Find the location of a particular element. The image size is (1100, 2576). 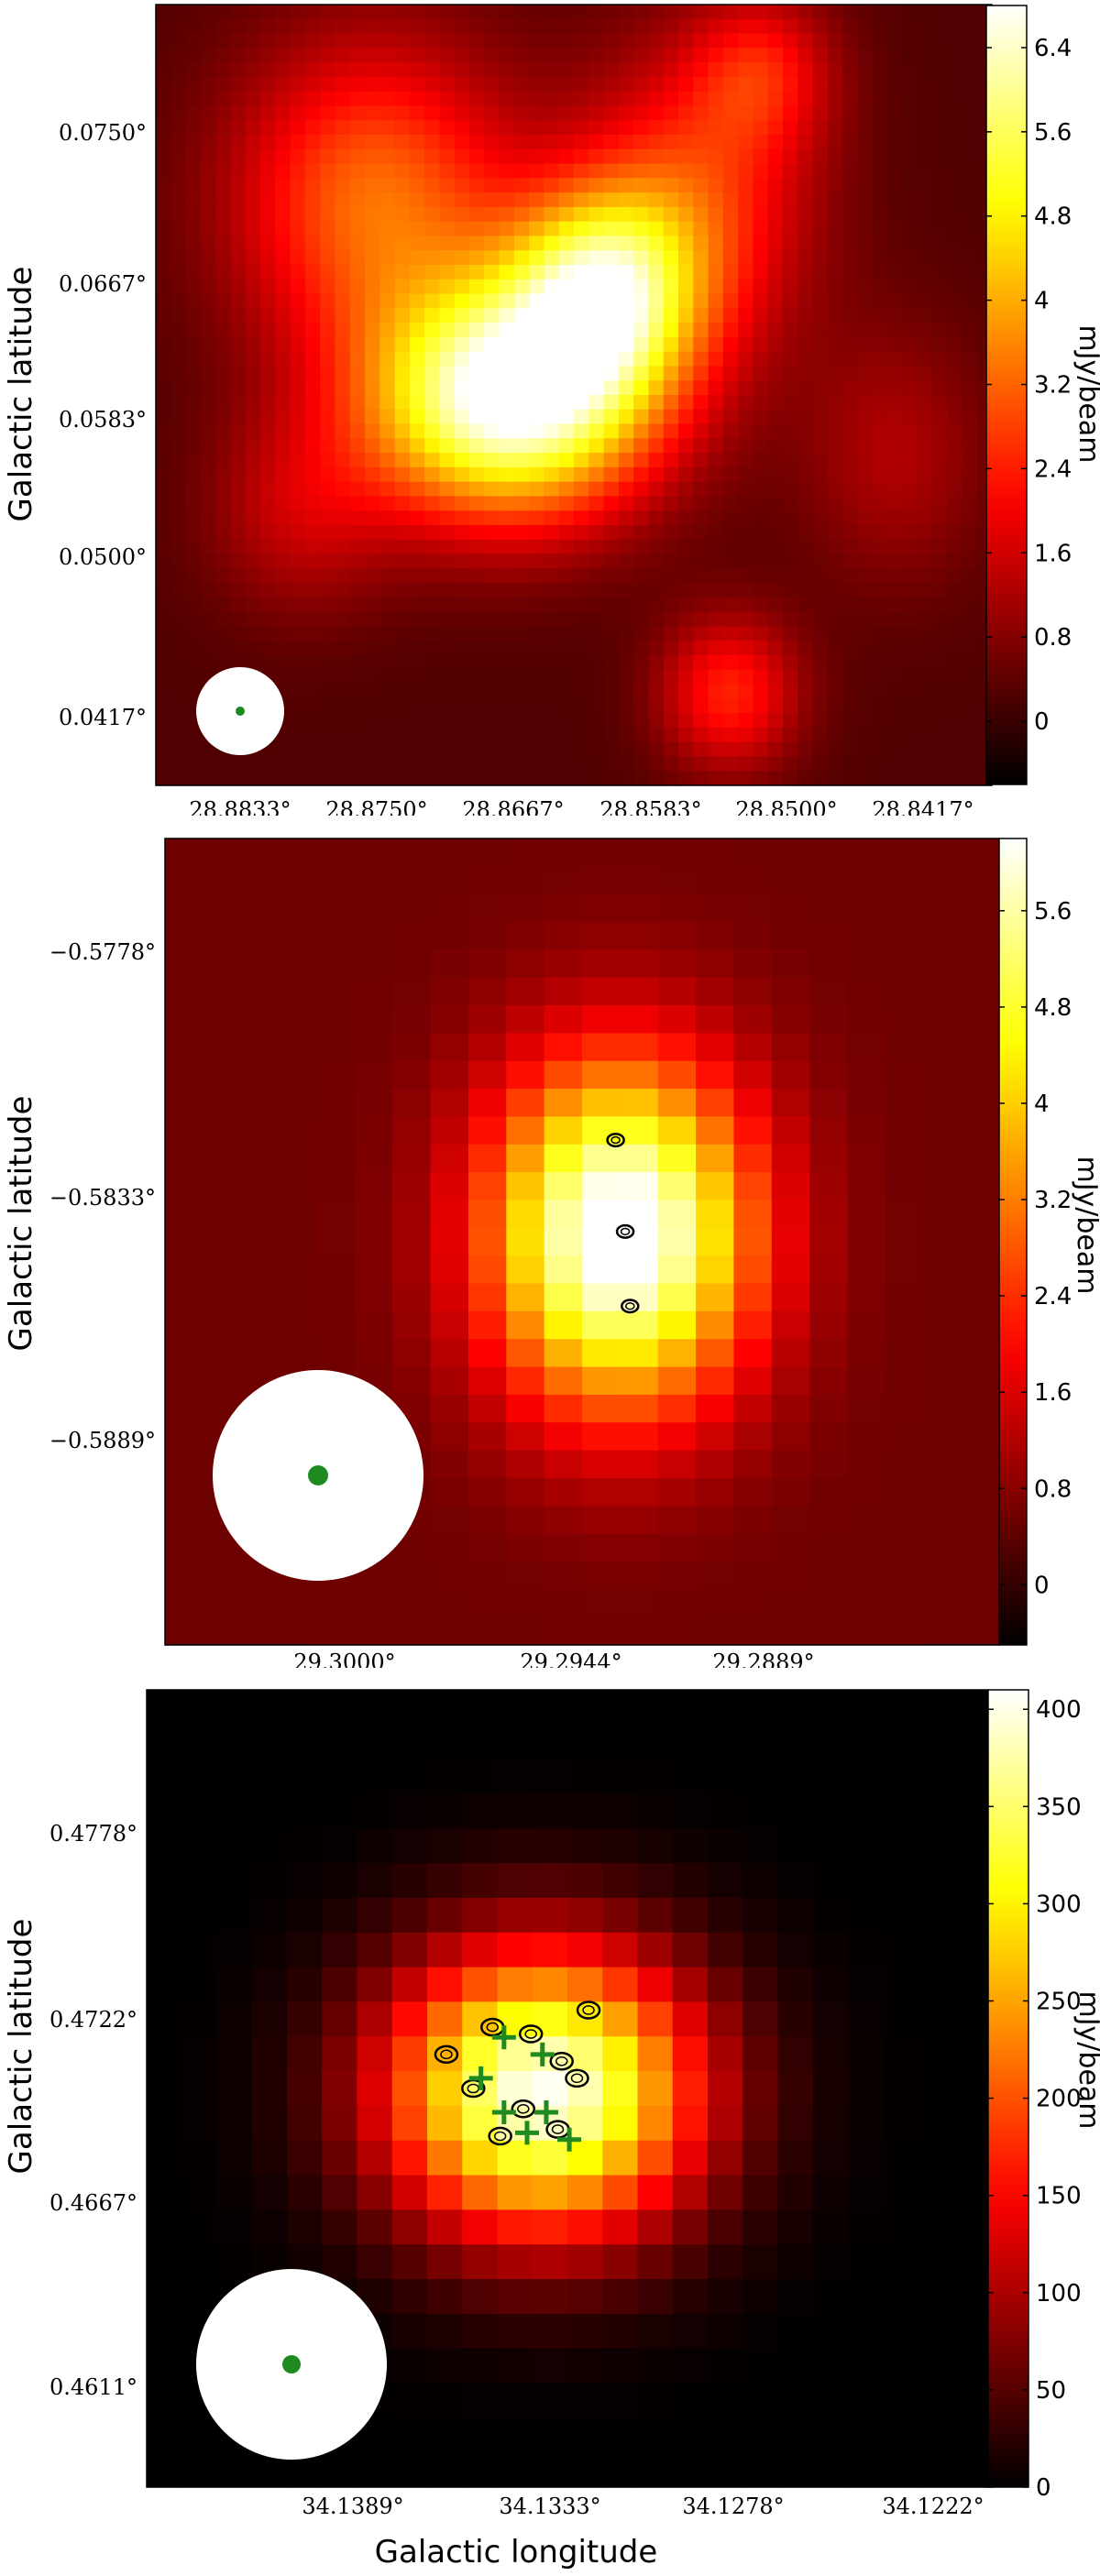

beam-marker is located at coordinates (318, 1475).